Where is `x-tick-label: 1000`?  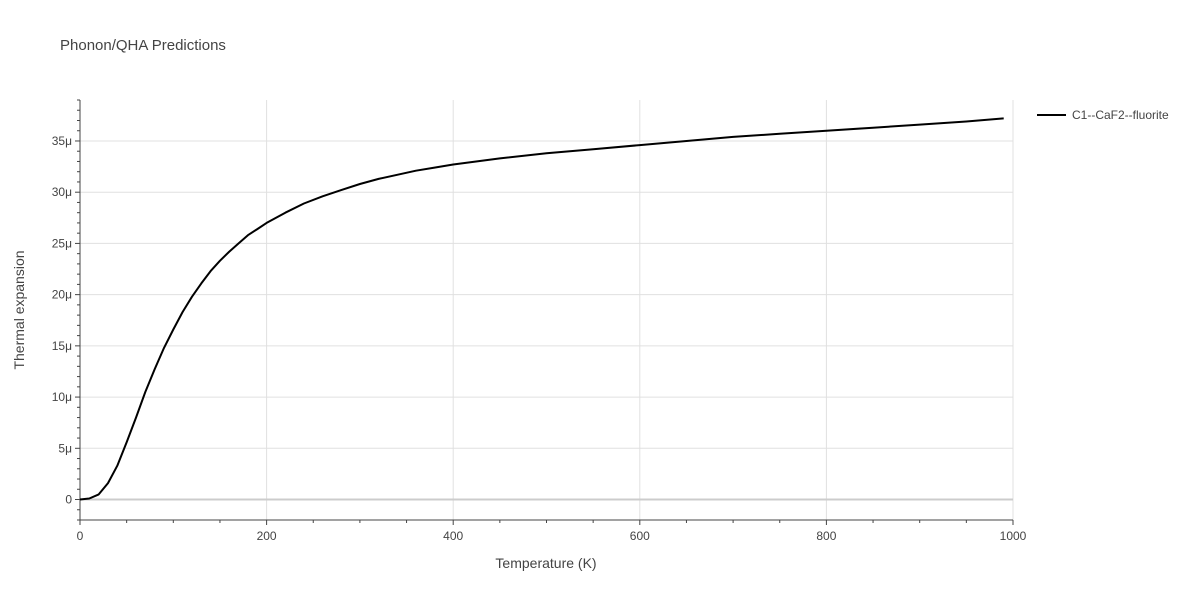 x-tick-label: 1000 is located at coordinates (1013, 536).